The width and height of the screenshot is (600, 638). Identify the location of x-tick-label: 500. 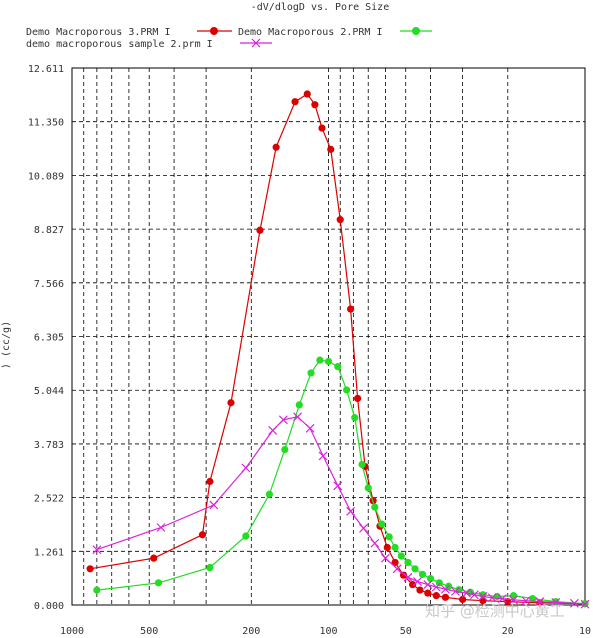
(149, 631).